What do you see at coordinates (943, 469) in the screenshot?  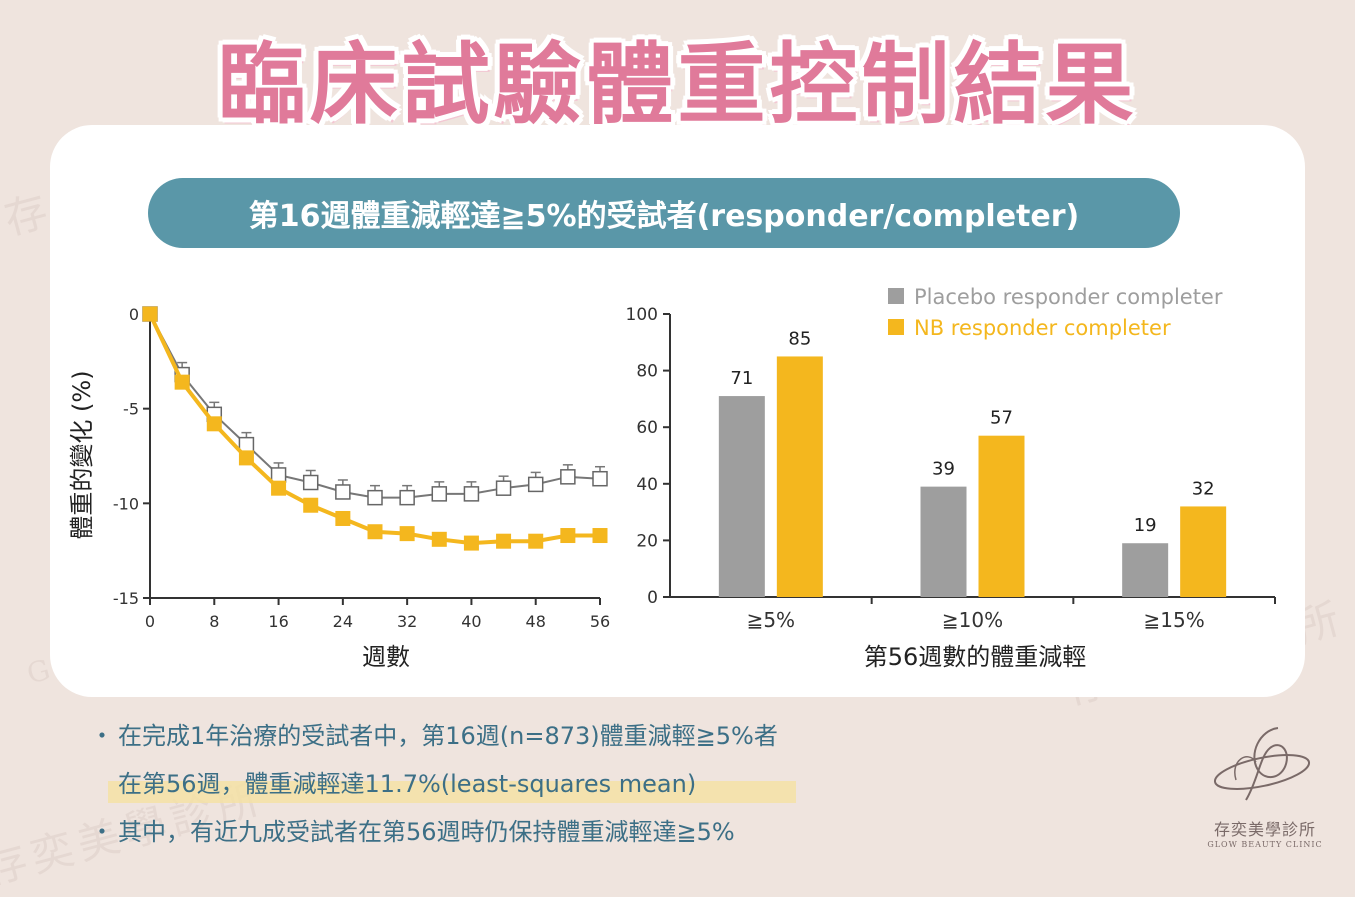 I see `data-label: 39` at bounding box center [943, 469].